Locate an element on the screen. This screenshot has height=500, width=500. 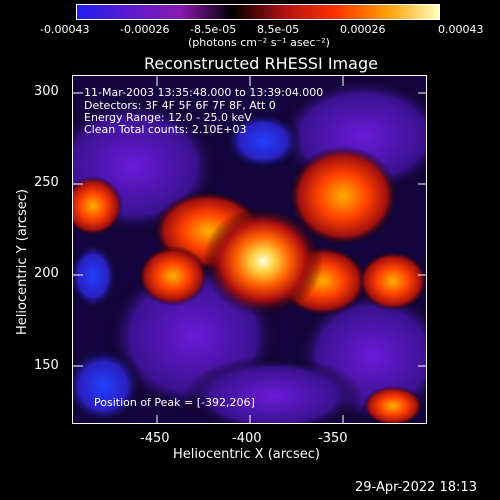
colorbar-tick-2: -0.00026 is located at coordinates (145, 29).